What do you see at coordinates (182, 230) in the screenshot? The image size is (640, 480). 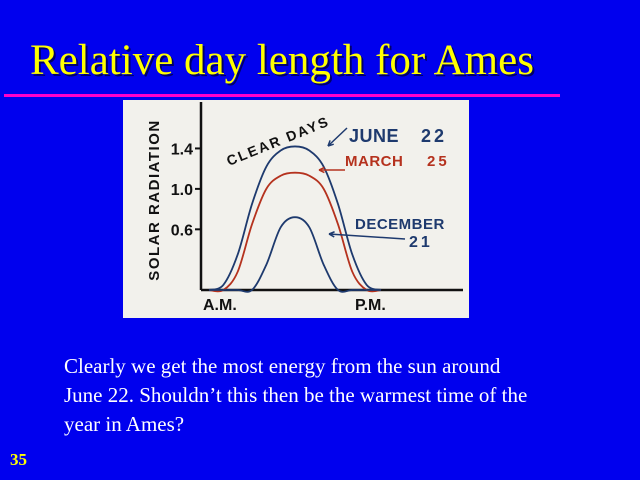 I see `y-tick-label: 0.6` at bounding box center [182, 230].